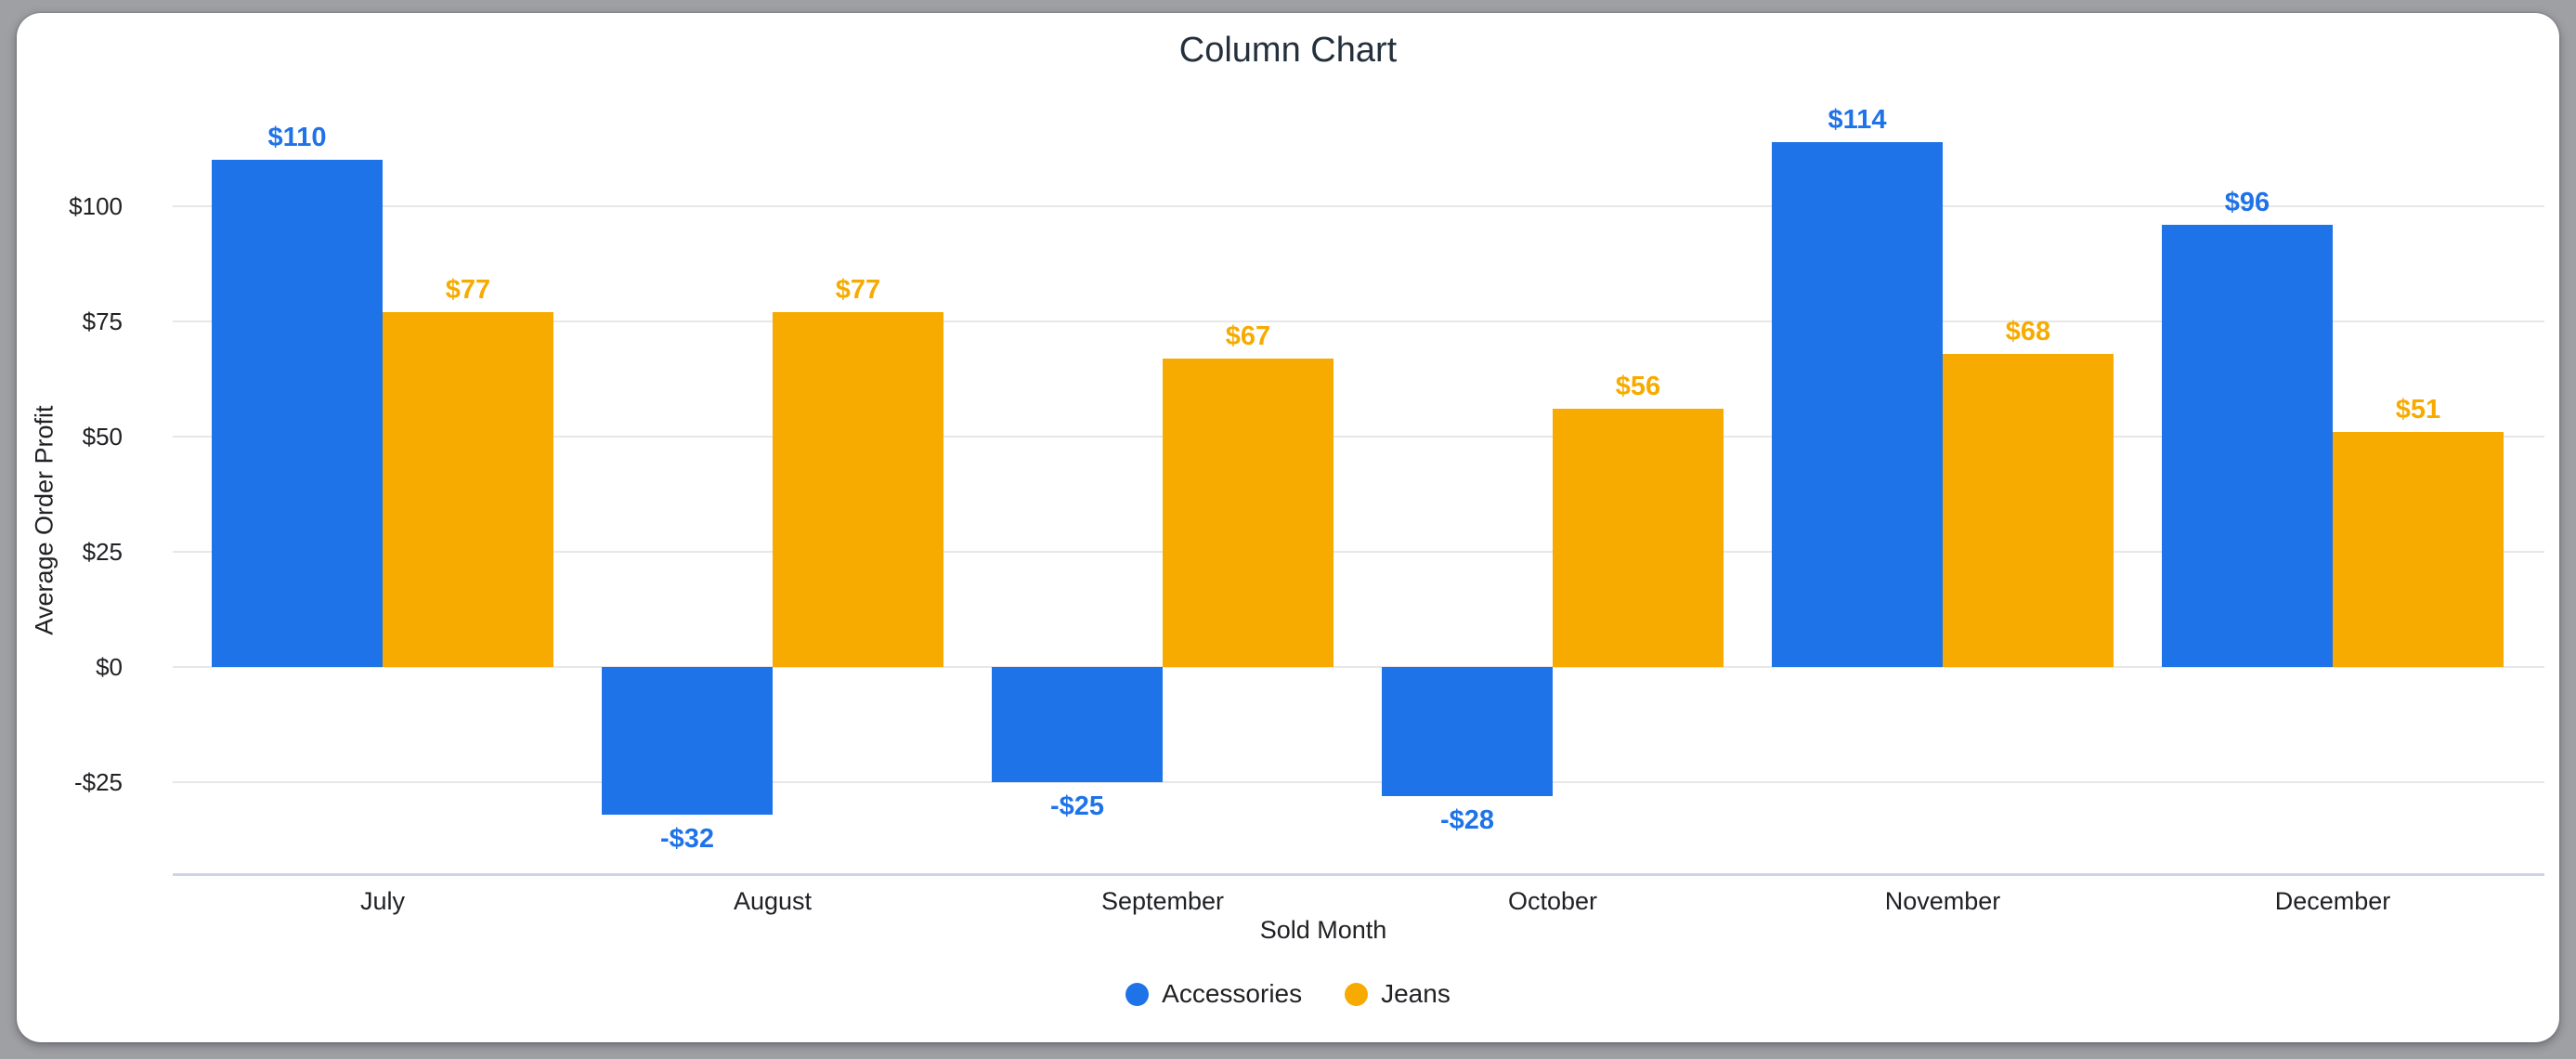 The image size is (2576, 1059). I want to click on bar-value-label: $110, so click(297, 138).